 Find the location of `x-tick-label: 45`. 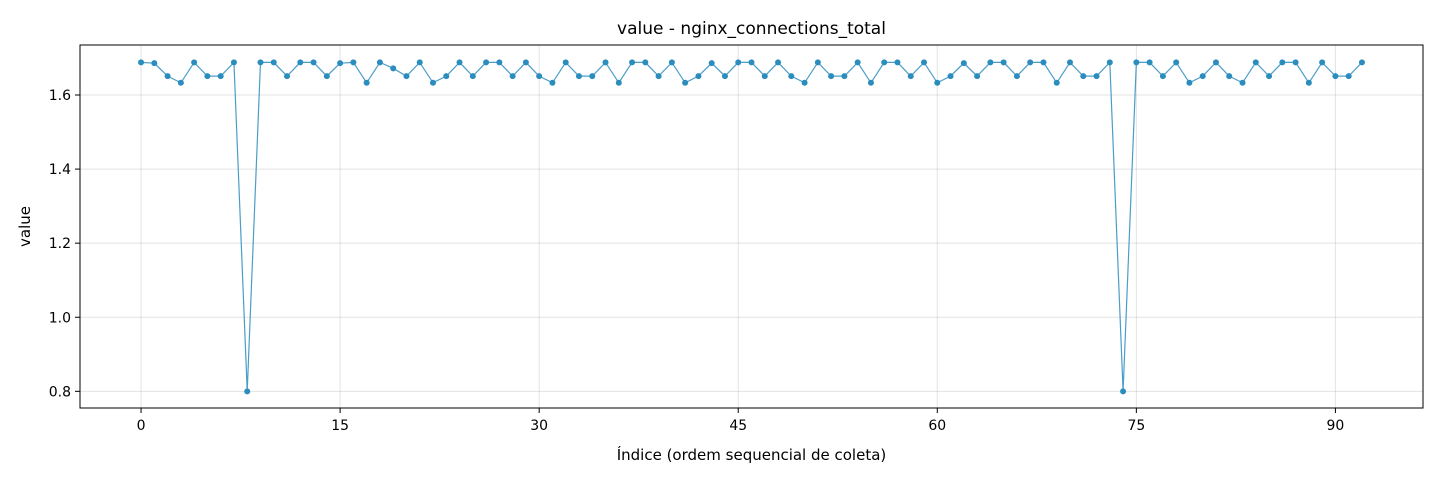

x-tick-label: 45 is located at coordinates (738, 426).